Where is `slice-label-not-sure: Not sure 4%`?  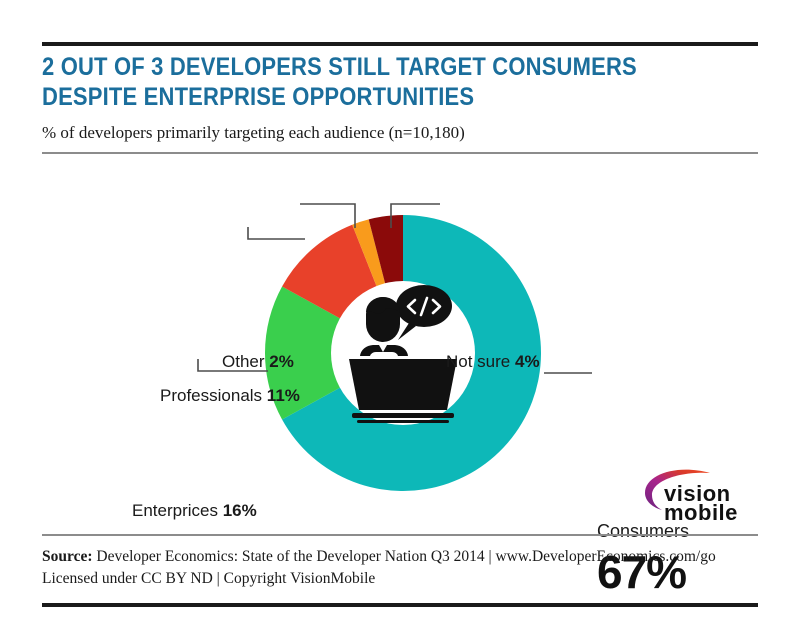
slice-label-not-sure: Not sure 4% is located at coordinates (493, 362).